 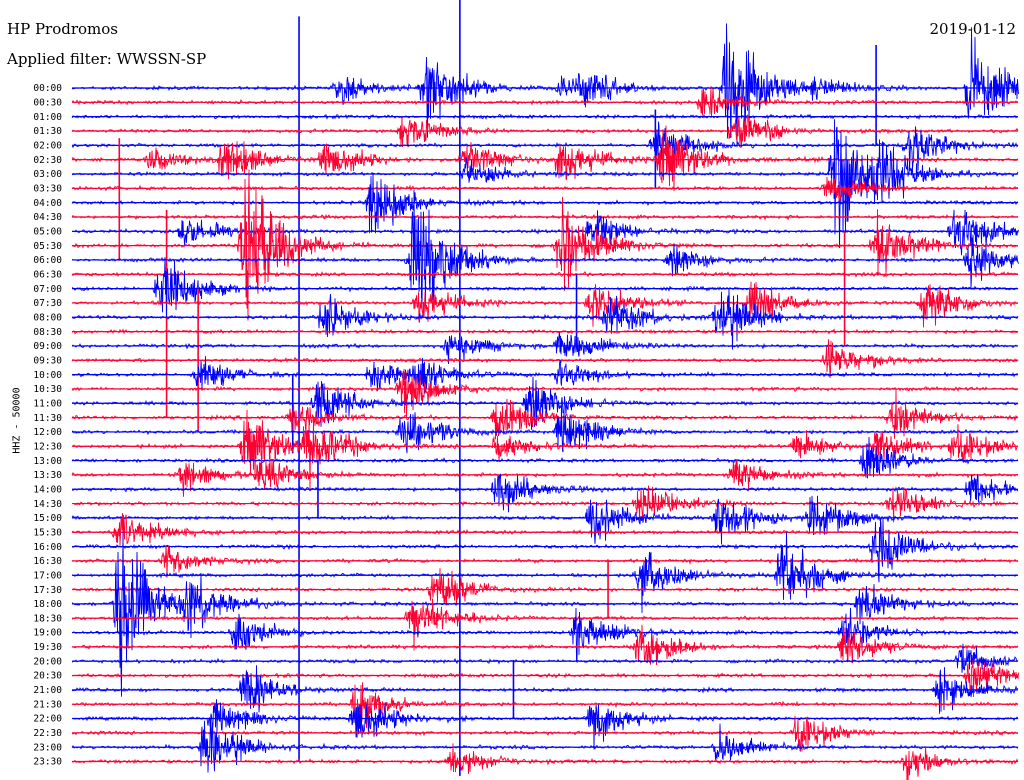 I want to click on row-time-label: 02:30, so click(x=47, y=160).